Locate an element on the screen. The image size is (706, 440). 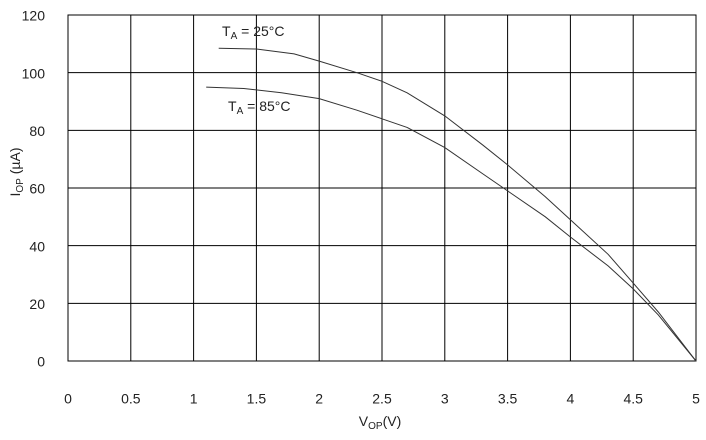
x-tick-label: 4 is located at coordinates (571, 399).